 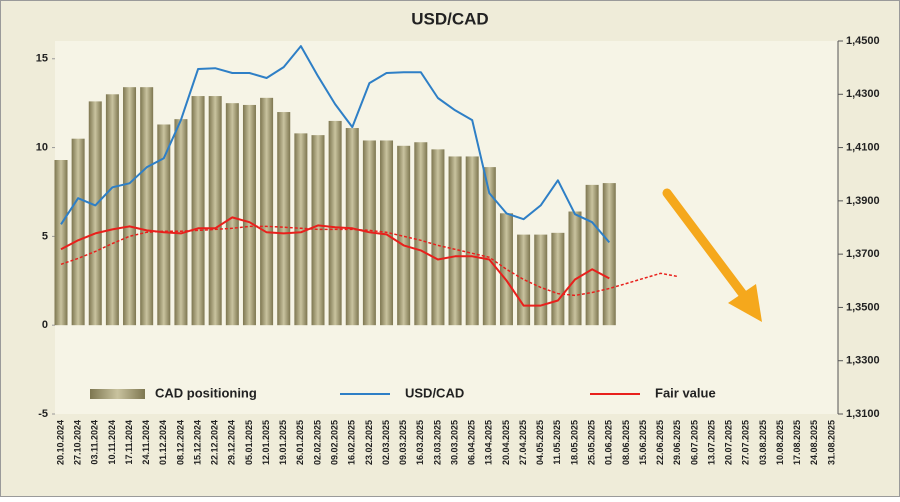 What do you see at coordinates (677, 442) in the screenshot?
I see `x-tick-label: 29.06.2025` at bounding box center [677, 442].